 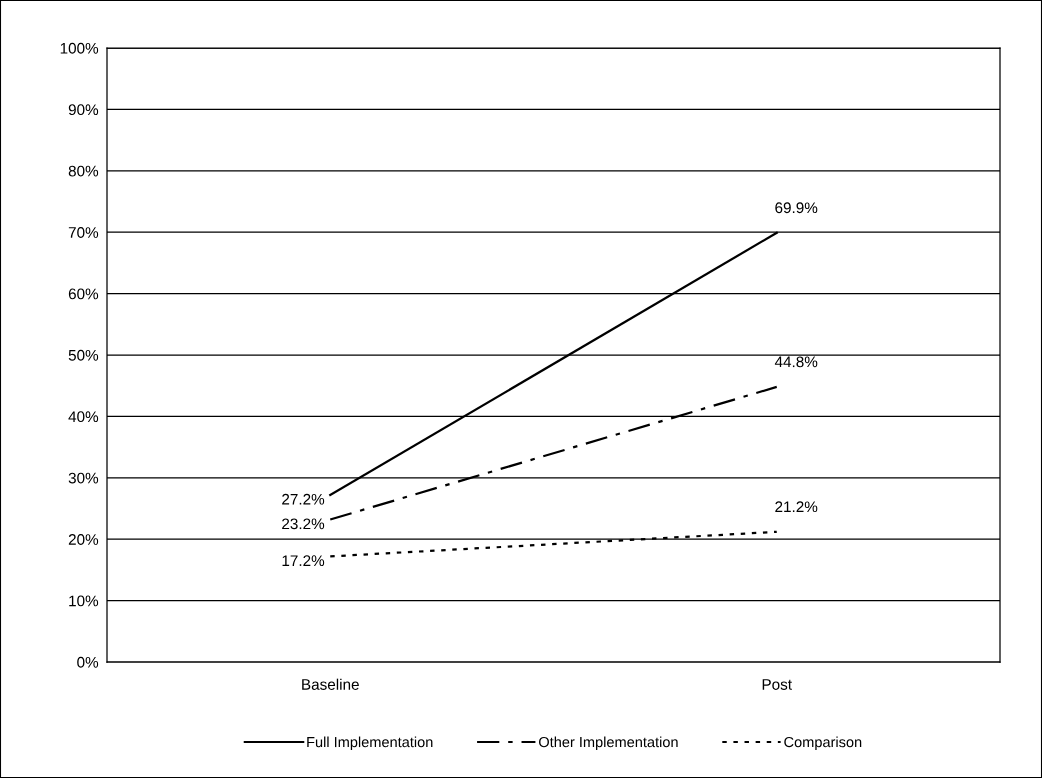 What do you see at coordinates (330, 684) in the screenshot?
I see `x-tick-label: Baseline` at bounding box center [330, 684].